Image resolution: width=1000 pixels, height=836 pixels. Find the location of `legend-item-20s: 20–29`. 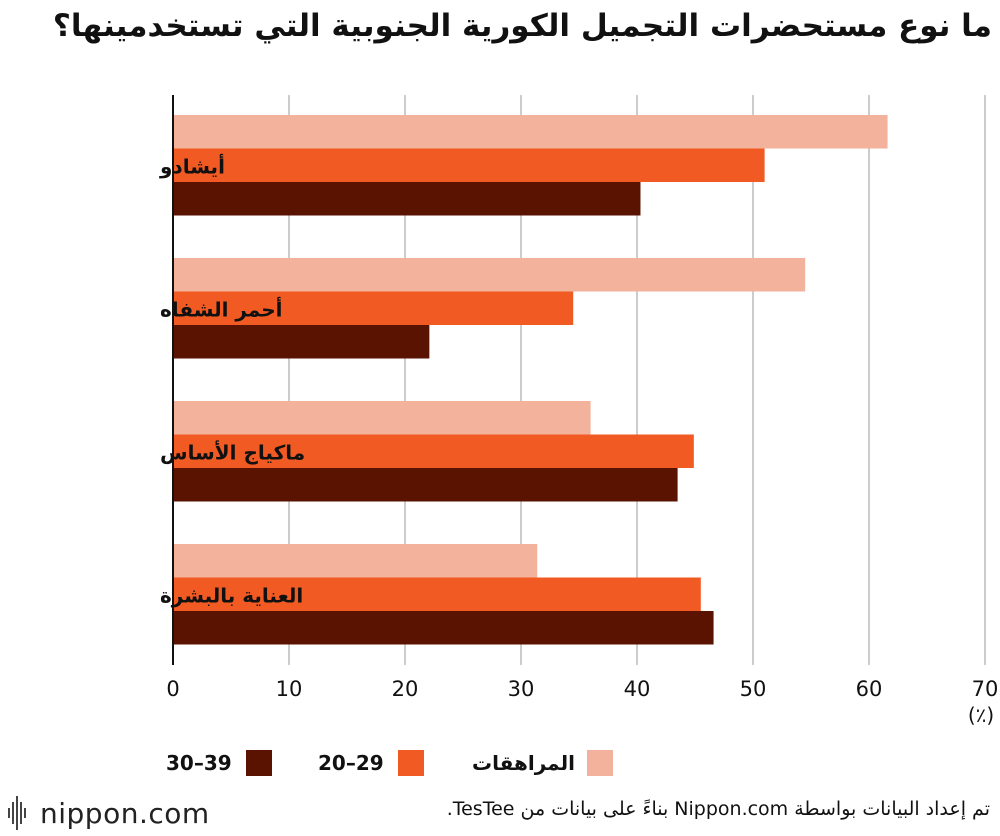

legend-item-20s: 20–29 is located at coordinates (371, 763).